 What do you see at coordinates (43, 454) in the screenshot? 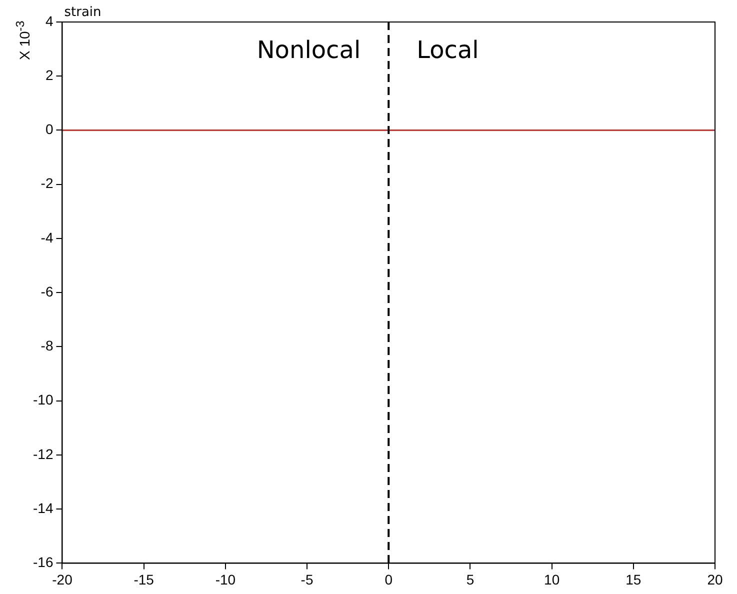
I see `y-tick-label: -12` at bounding box center [43, 454].